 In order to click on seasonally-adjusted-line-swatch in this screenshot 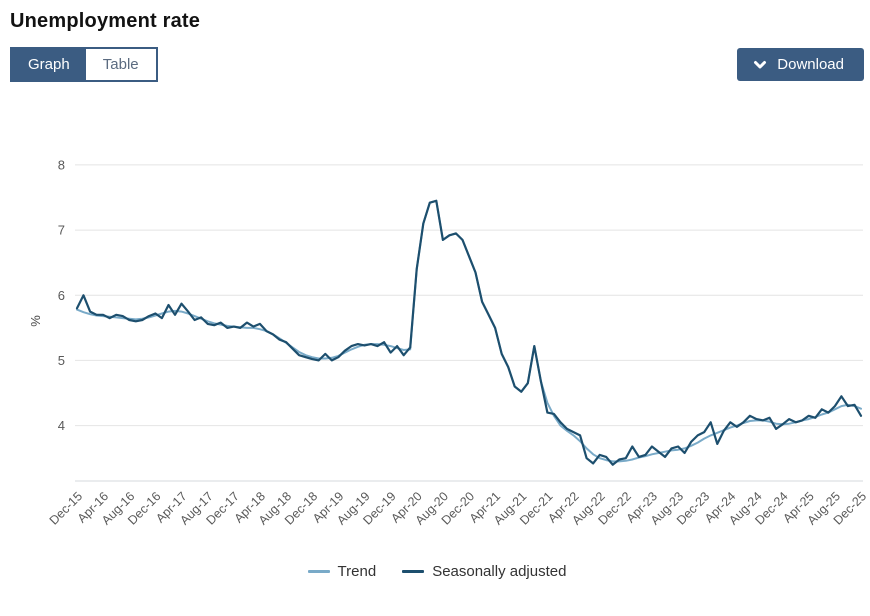, I will do `click(413, 571)`.